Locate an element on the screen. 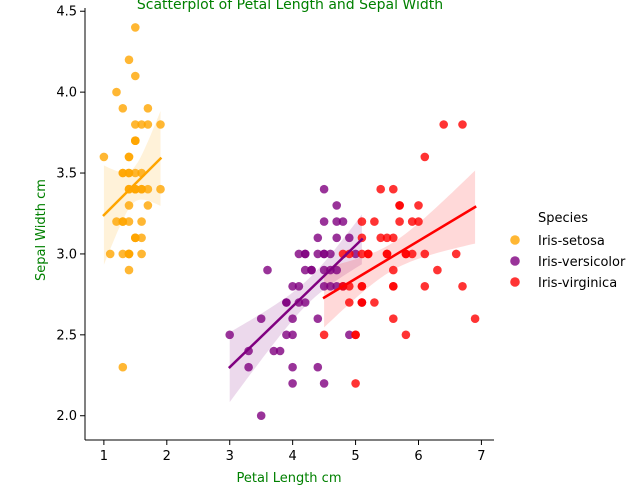 This screenshot has height=500, width=643. y-tick-label: 4.5 is located at coordinates (66, 12).